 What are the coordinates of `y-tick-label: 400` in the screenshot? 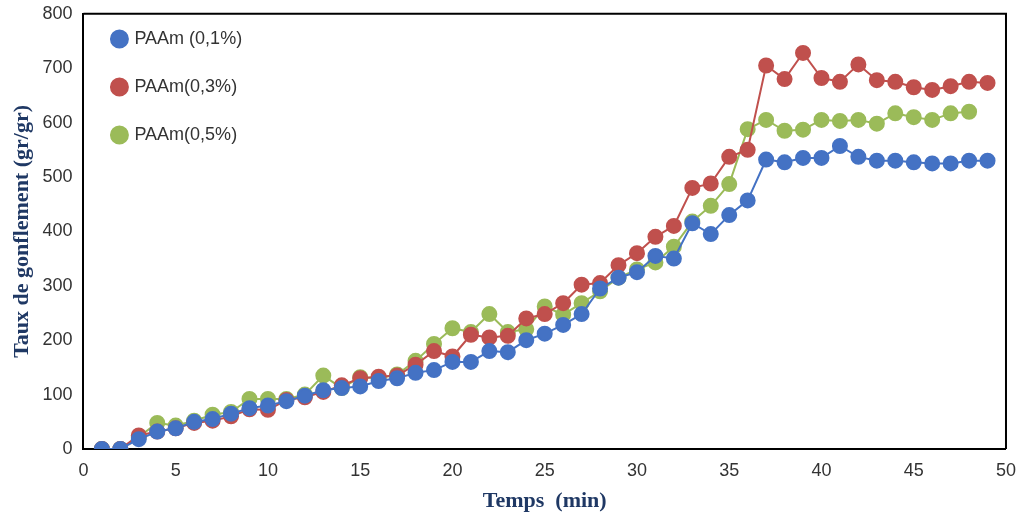 It's located at (57, 230).